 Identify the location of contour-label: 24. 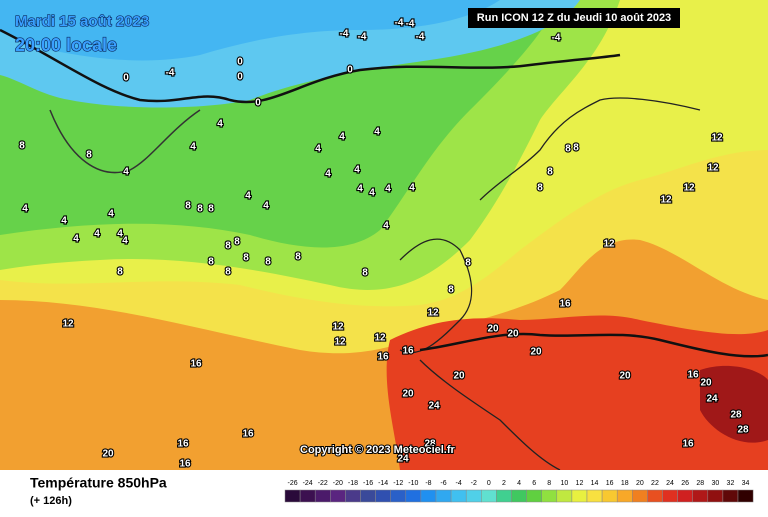
(434, 406).